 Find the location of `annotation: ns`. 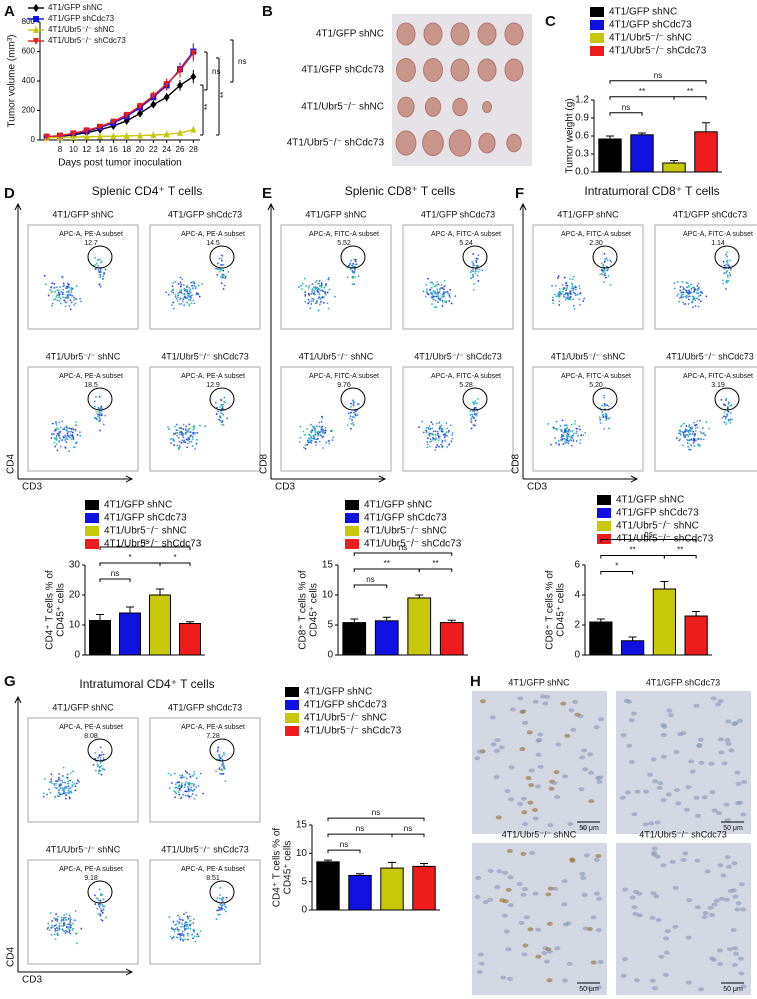

annotation: ns is located at coordinates (370, 579).